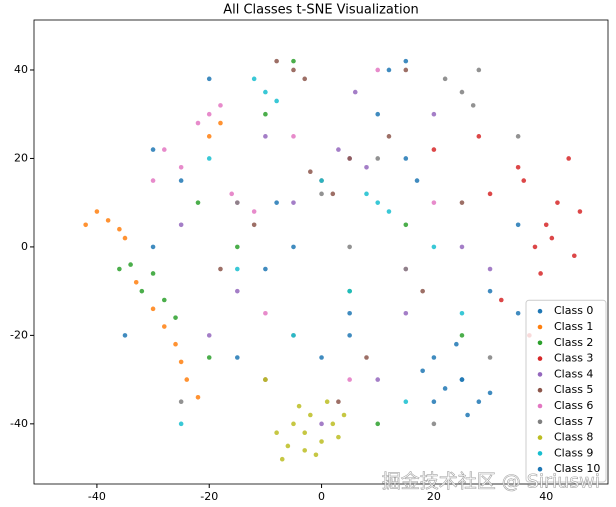 The image size is (616, 507). I want to click on legend-label: Class 0, so click(573, 310).